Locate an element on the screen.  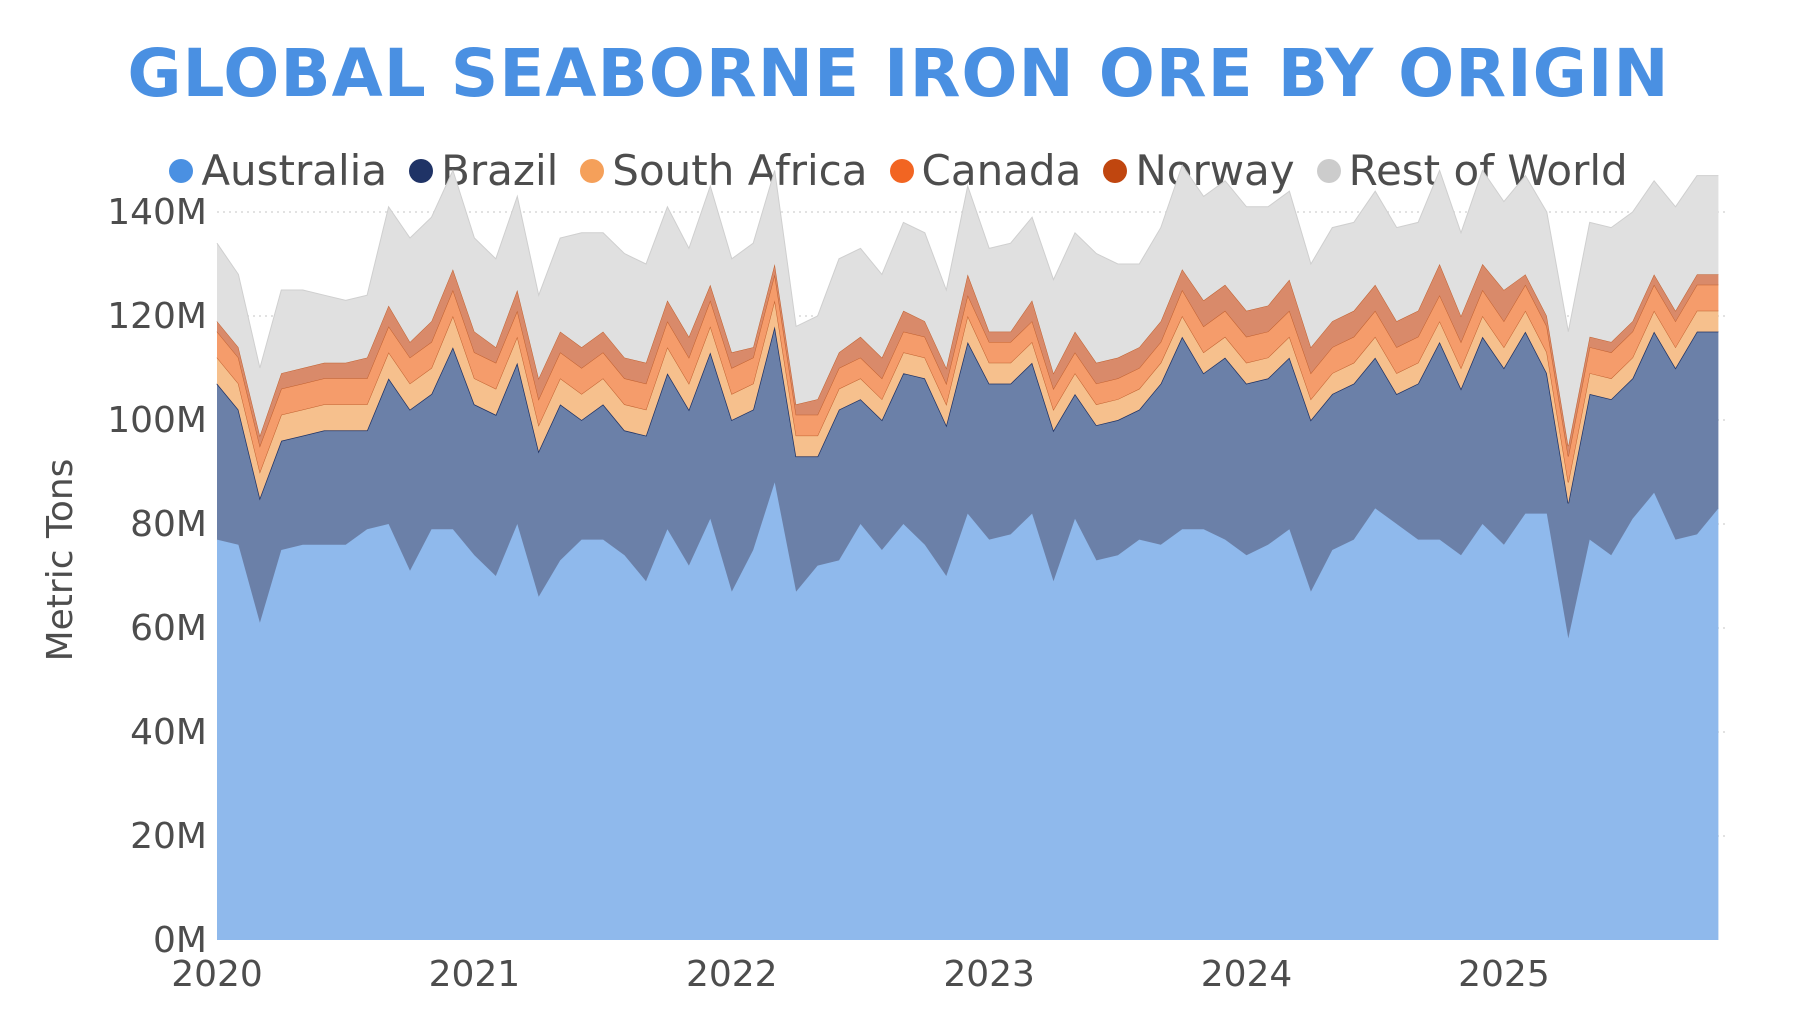
legend-label: Brazil is located at coordinates (500, 170).